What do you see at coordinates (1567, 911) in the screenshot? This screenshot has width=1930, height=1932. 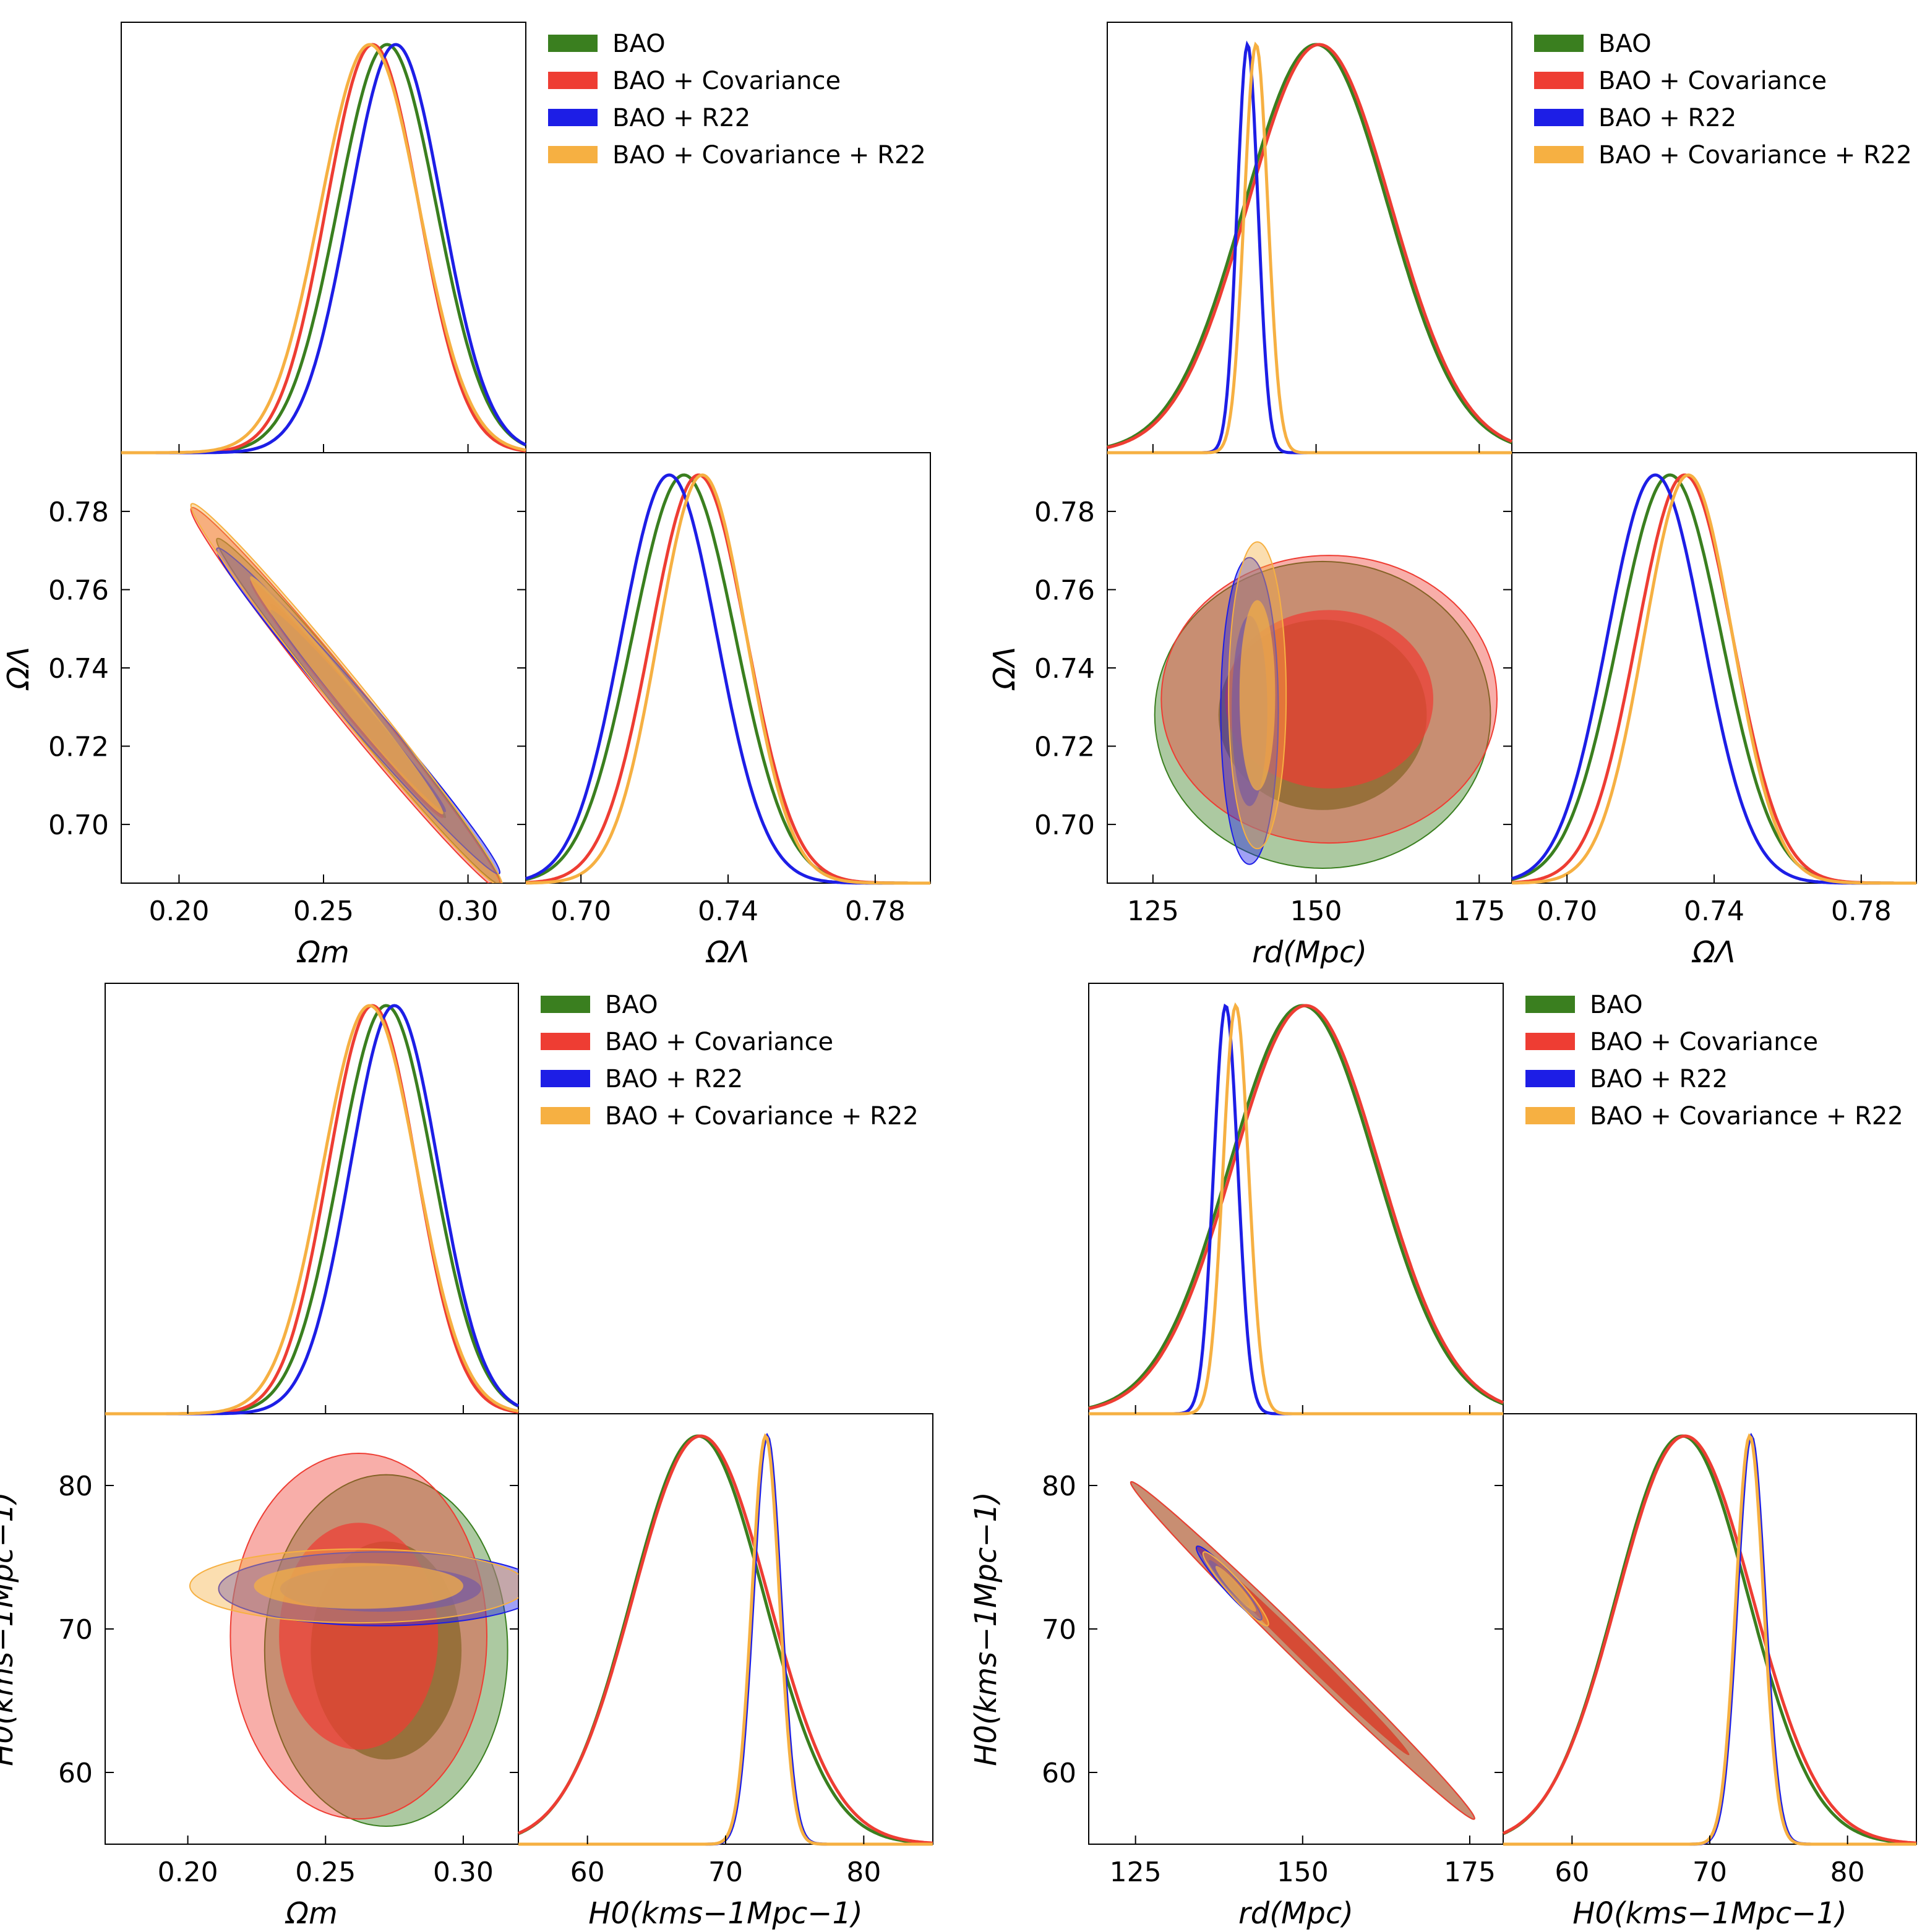 I see `x-tick-label: 0.70` at bounding box center [1567, 911].